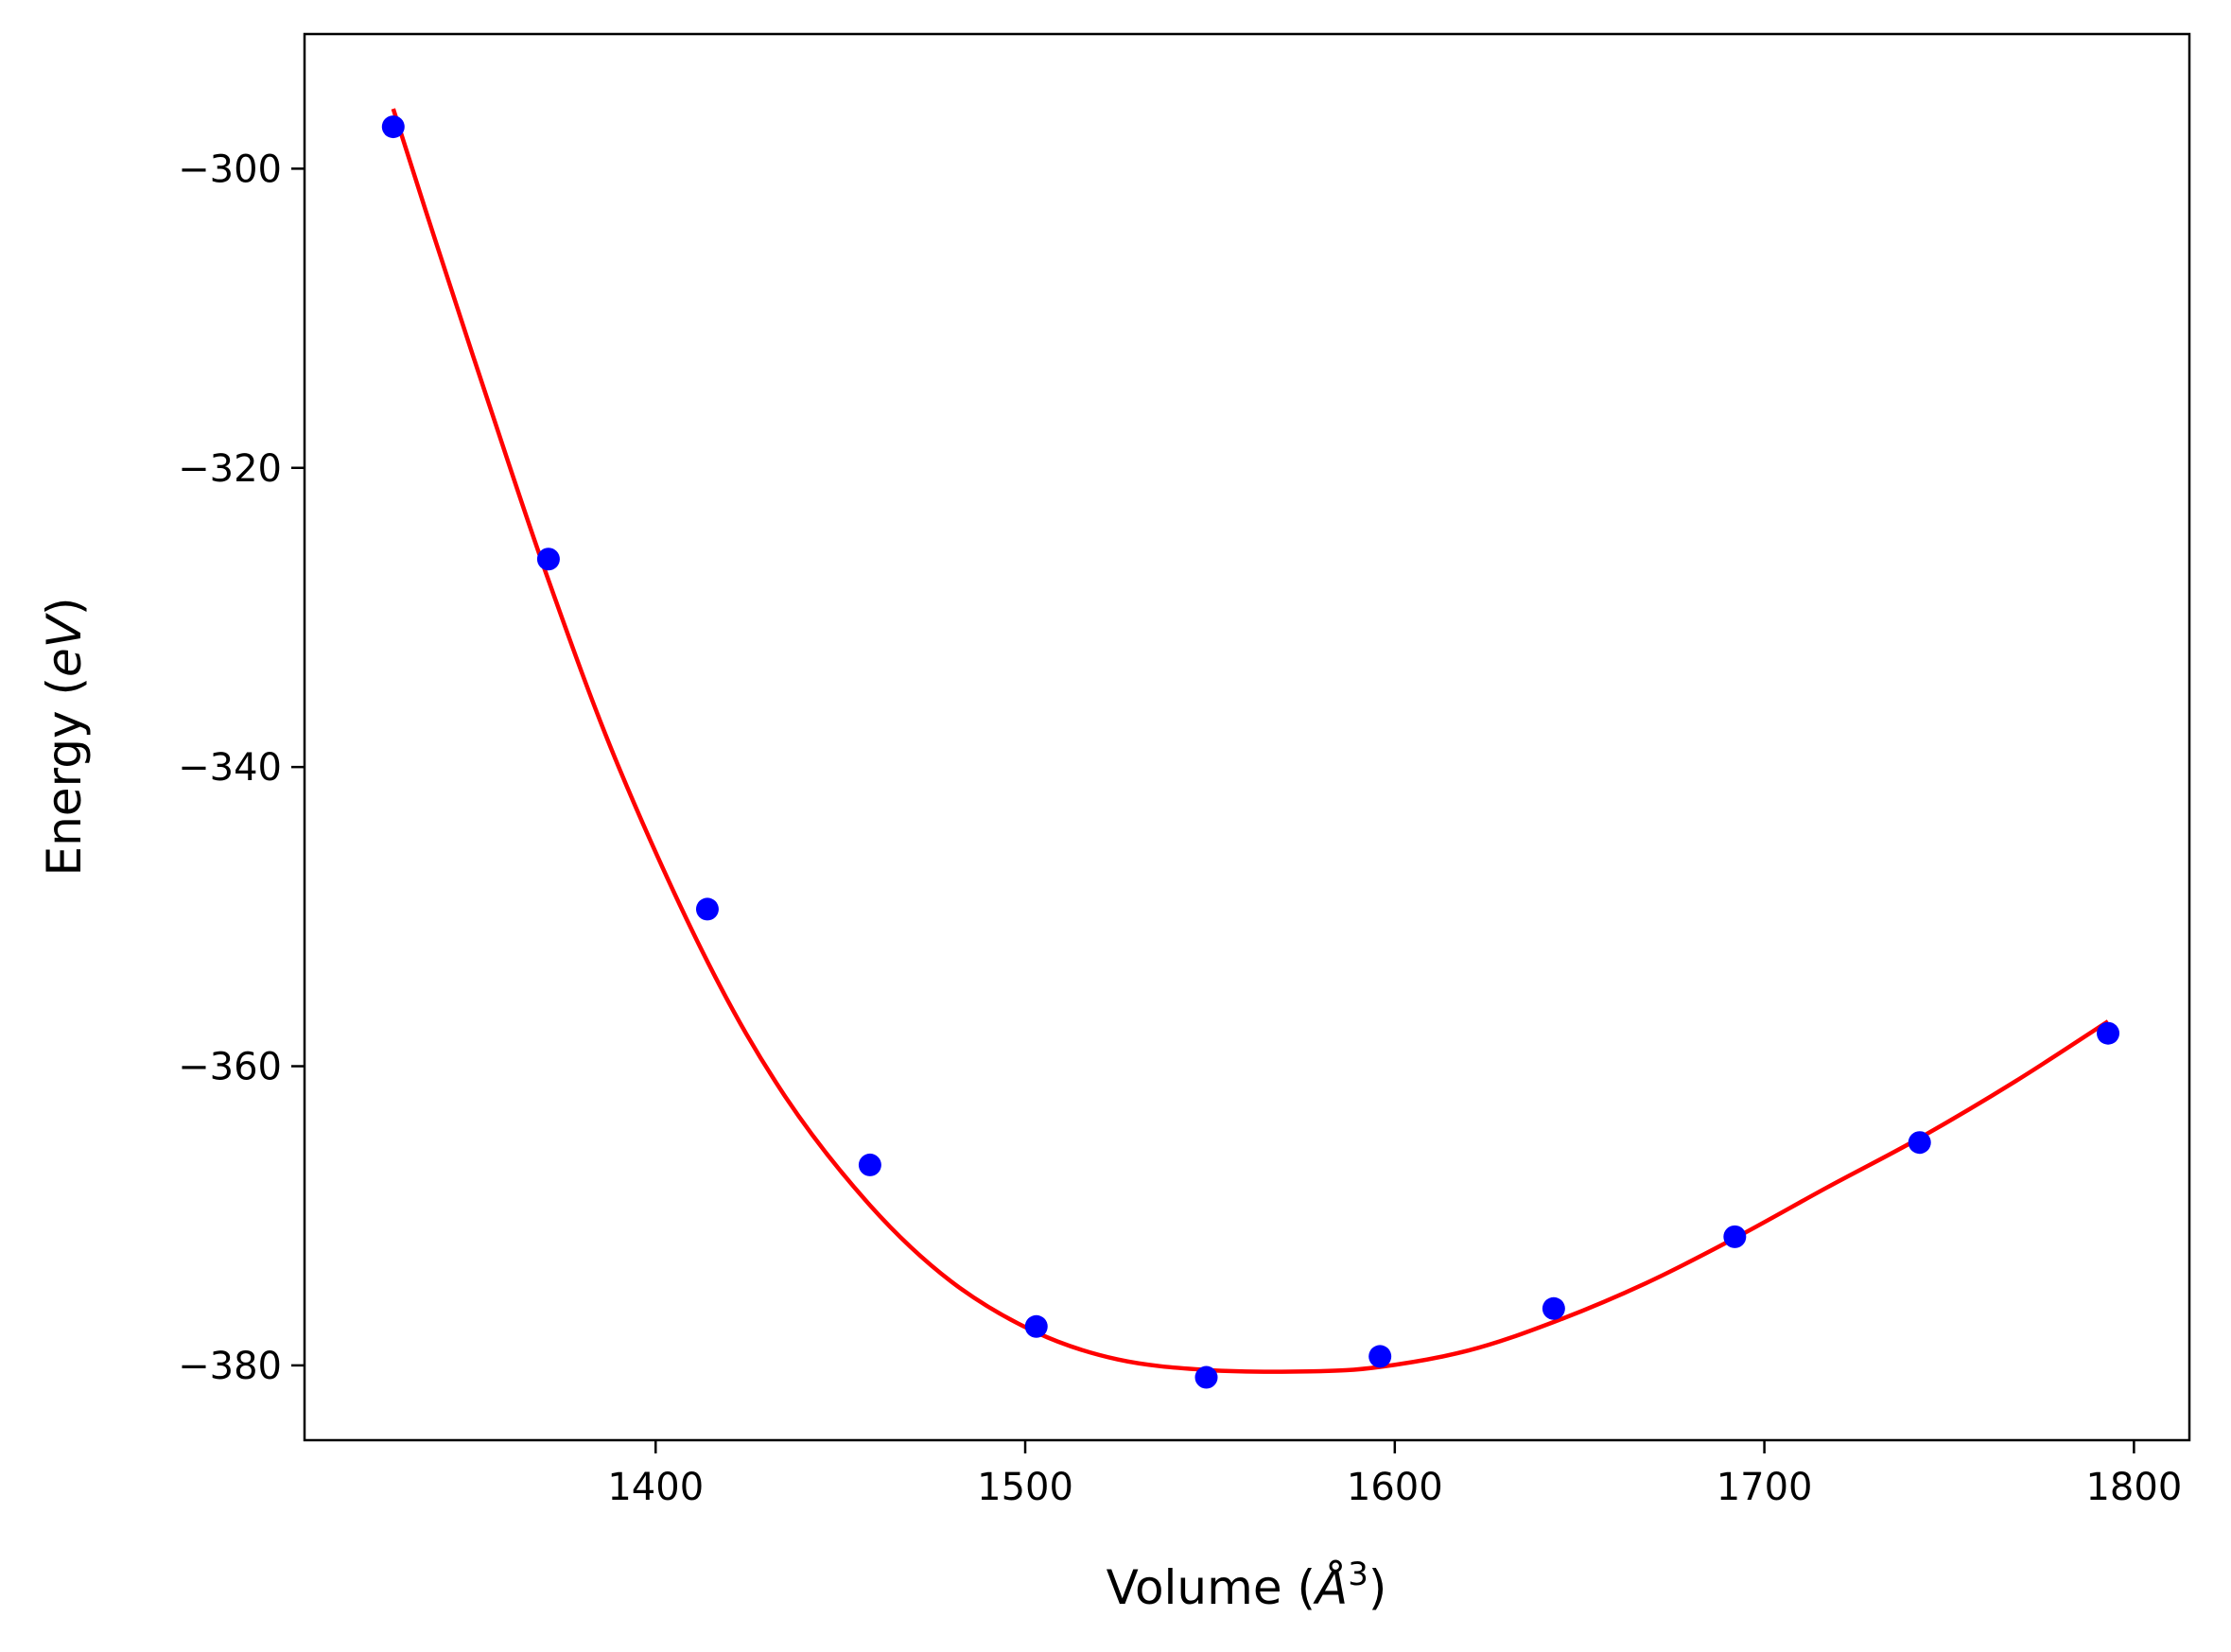  What do you see at coordinates (64, 607) in the screenshot?
I see `y-axis-label-close: )` at bounding box center [64, 607].